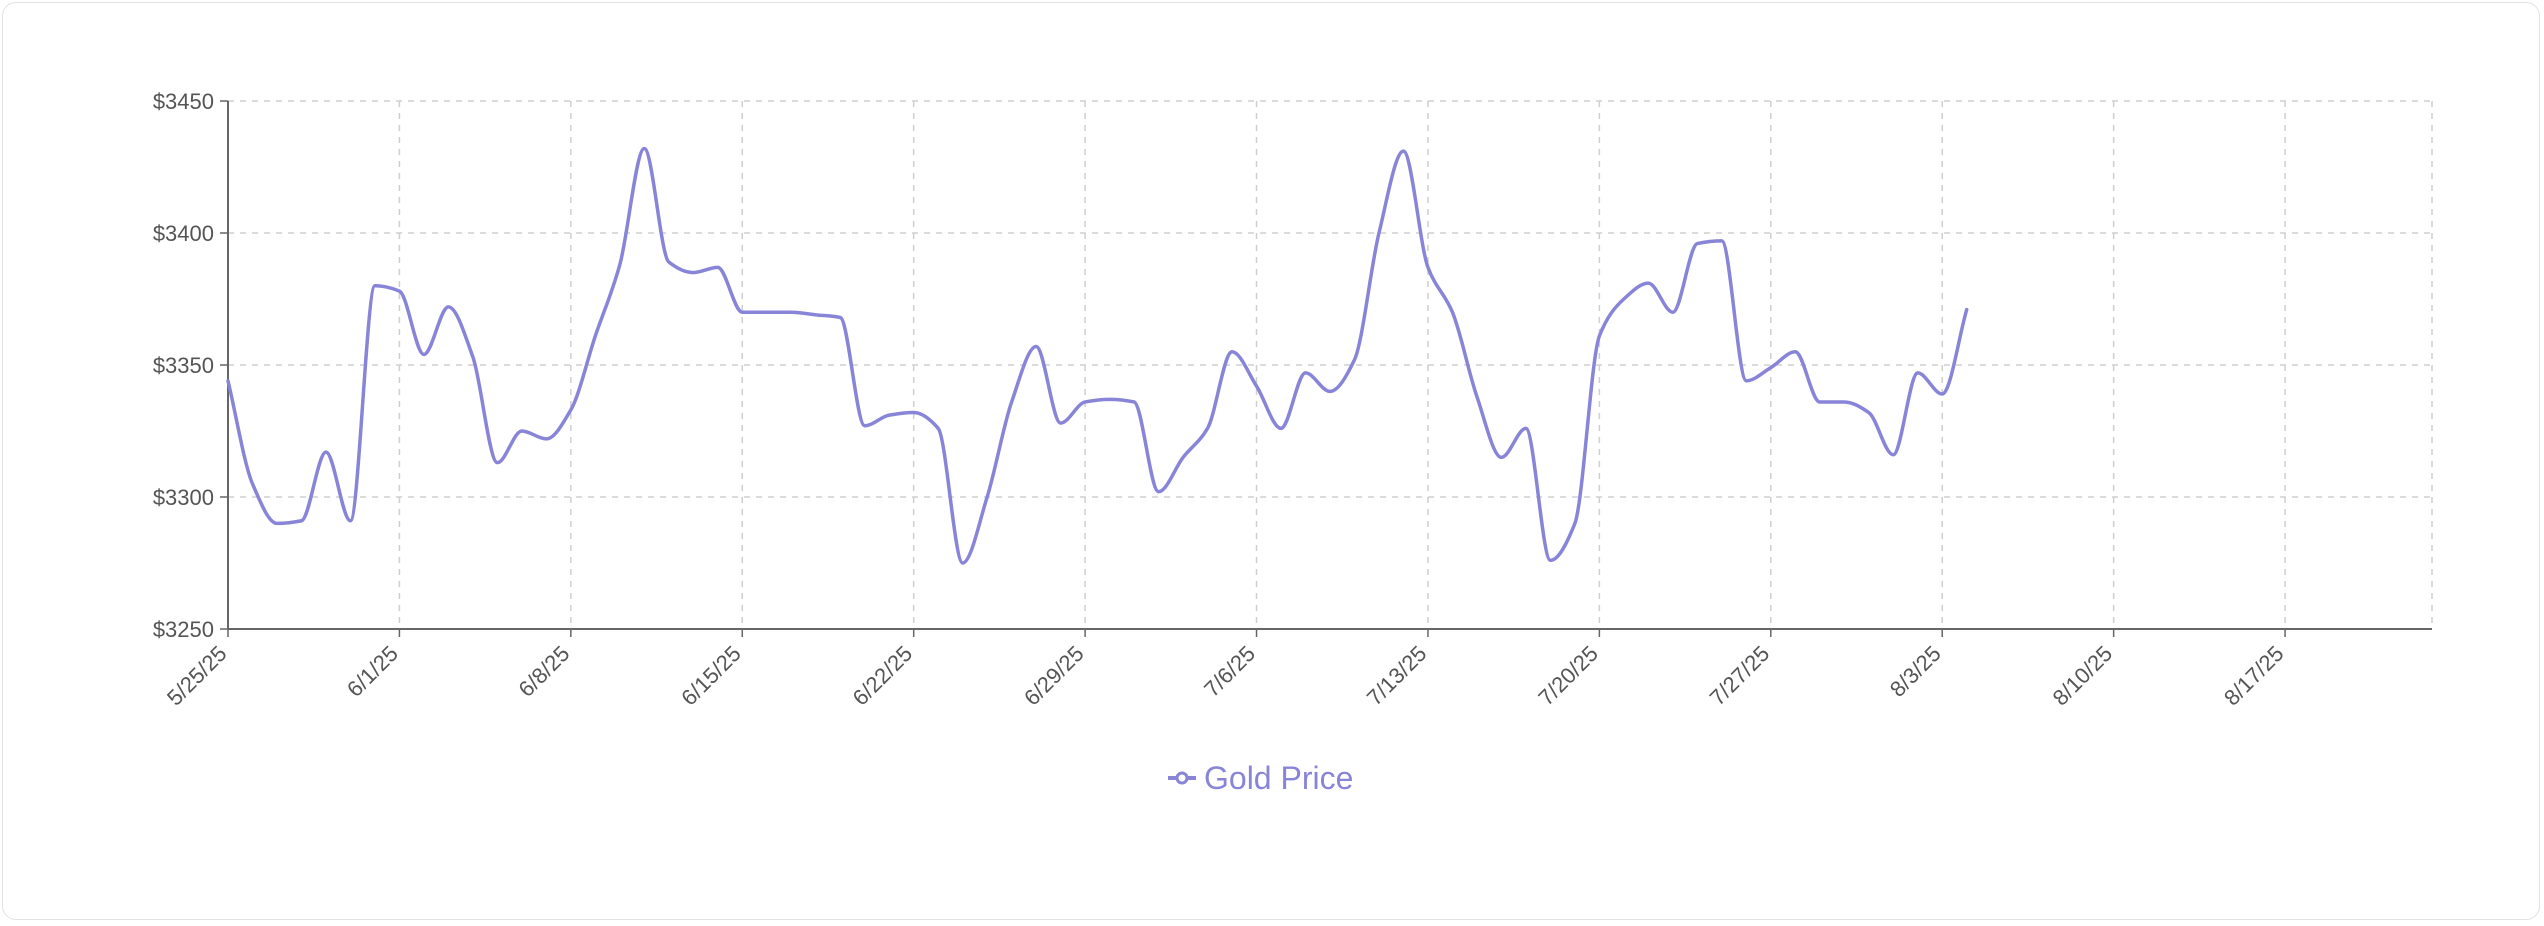 This screenshot has width=2544, height=926. I want to click on x-tick-label: 8/17/25, so click(2254, 676).